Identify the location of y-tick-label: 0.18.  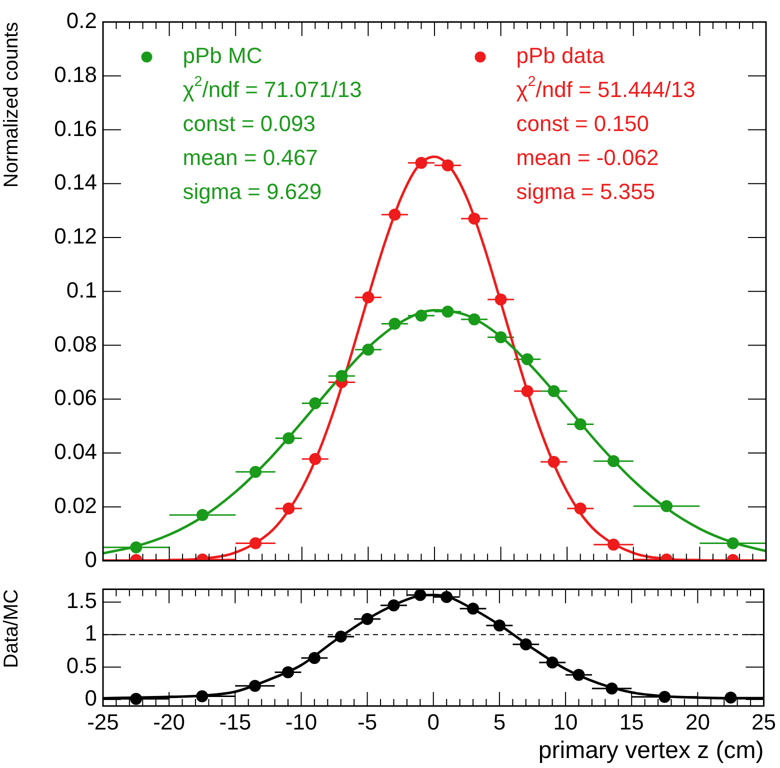
(75, 74).